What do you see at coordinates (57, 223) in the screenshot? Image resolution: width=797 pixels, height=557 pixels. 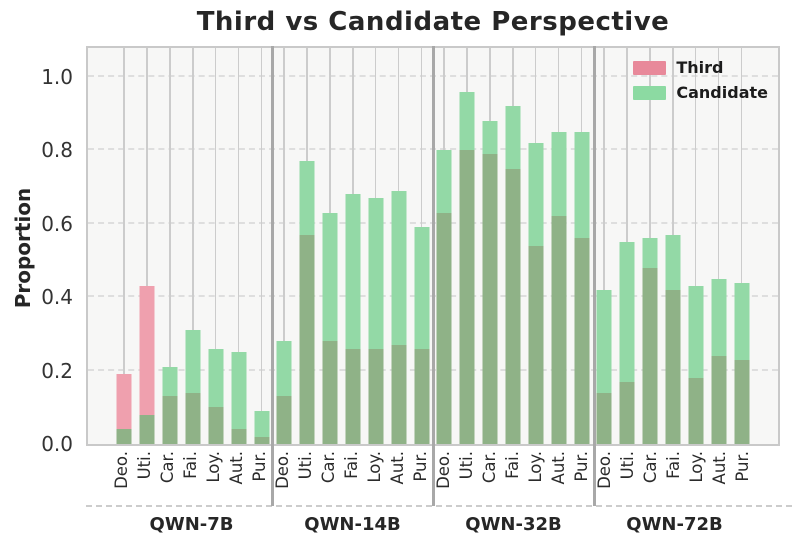 I see `y-tick-label: 0.6` at bounding box center [57, 223].